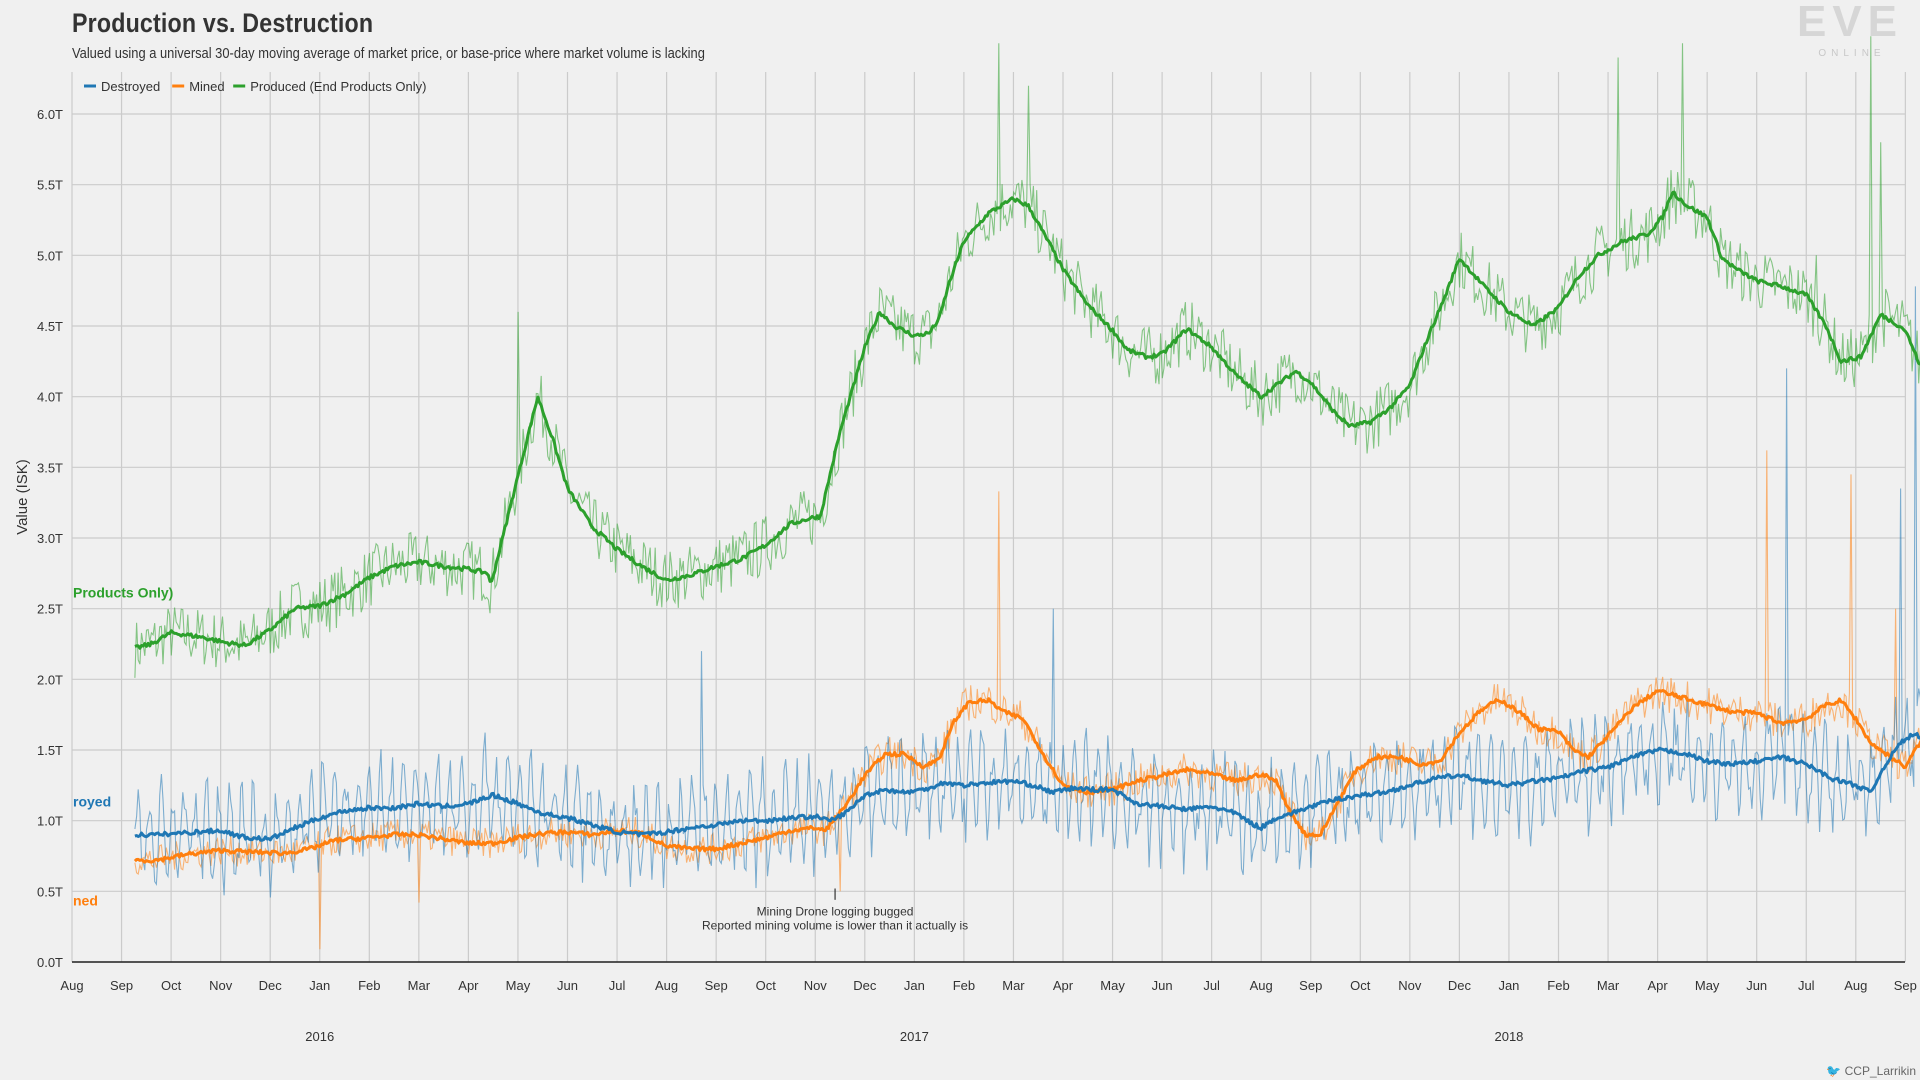 The height and width of the screenshot is (1080, 1920). I want to click on y-tick-label: 5.0T, so click(50, 255).